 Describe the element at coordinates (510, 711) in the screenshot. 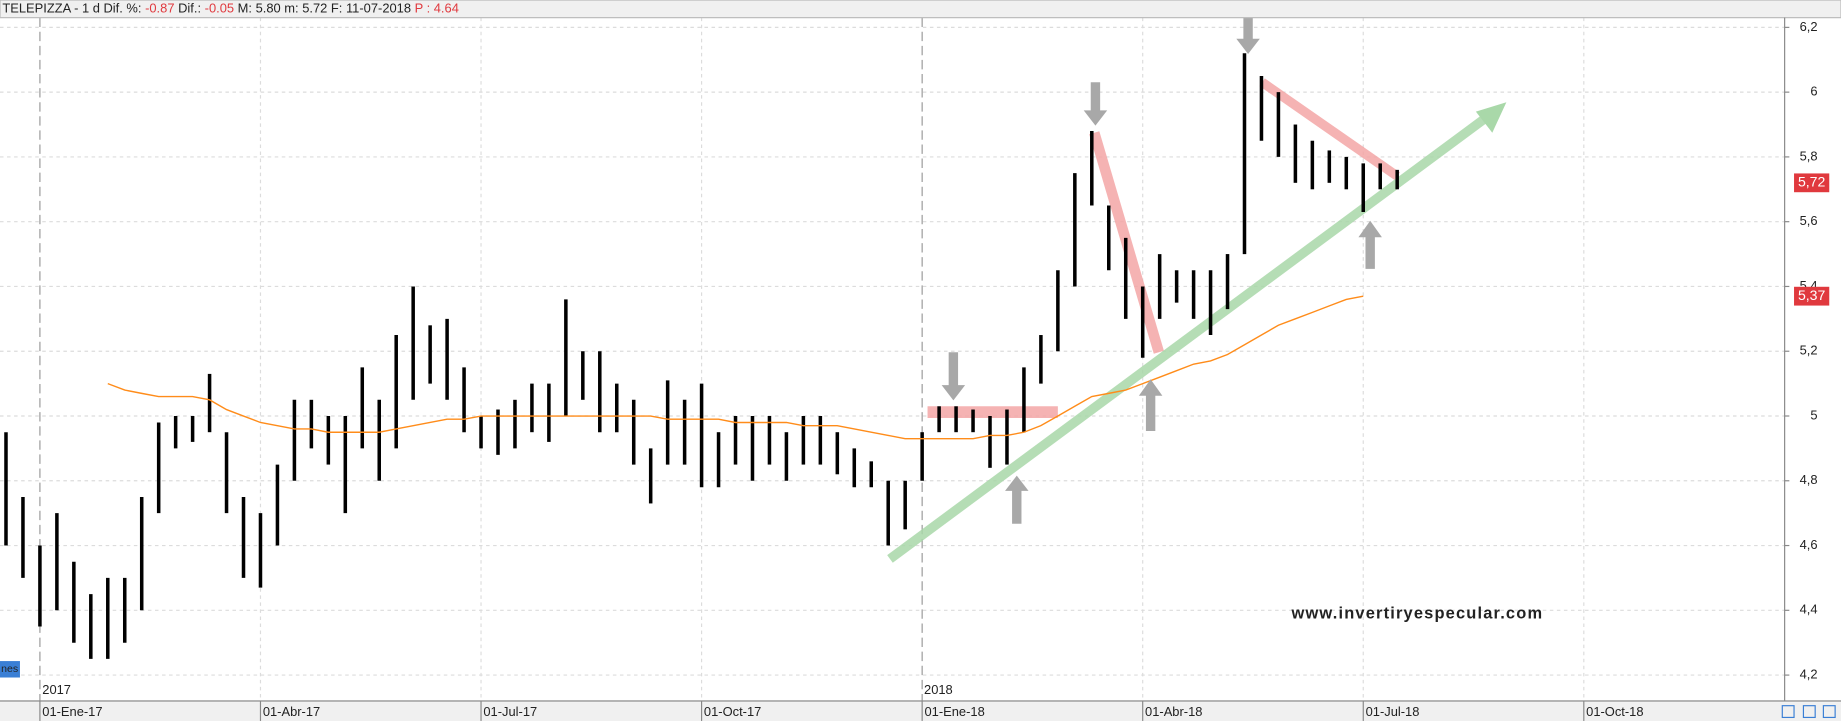

I see `x-tick-label: 01-Jul-17` at that location.